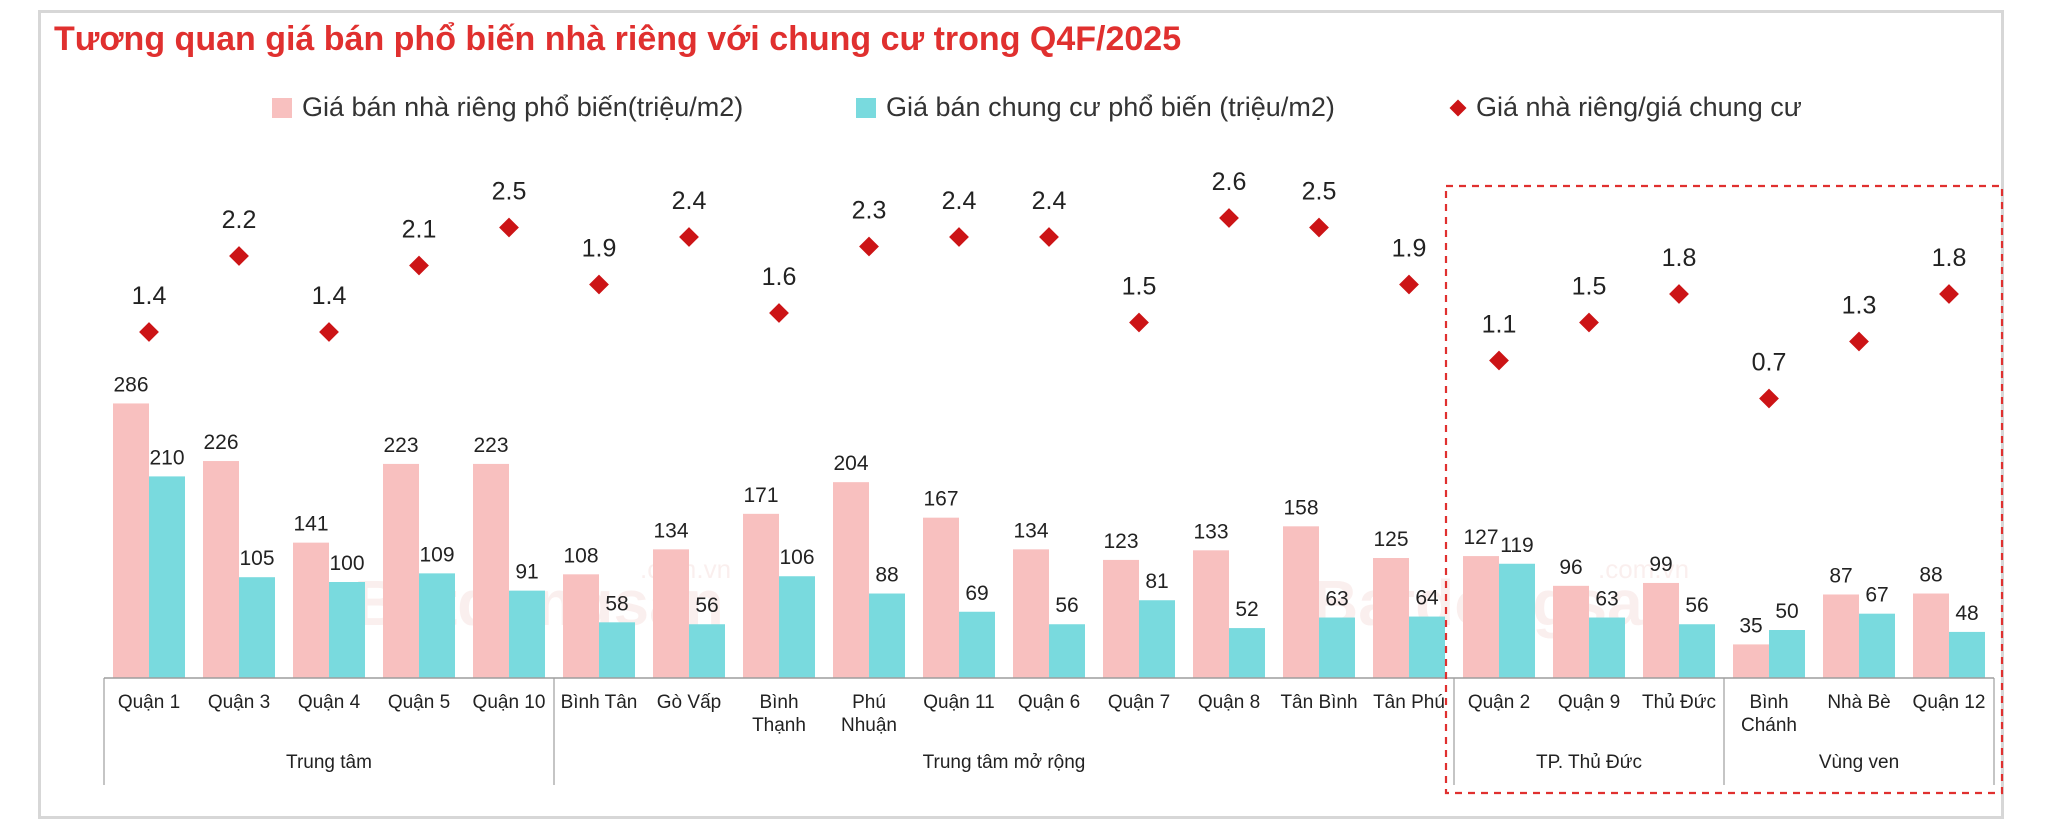 This screenshot has height=829, width=2048. What do you see at coordinates (490, 445) in the screenshot?
I see `label-house-4: 223` at bounding box center [490, 445].